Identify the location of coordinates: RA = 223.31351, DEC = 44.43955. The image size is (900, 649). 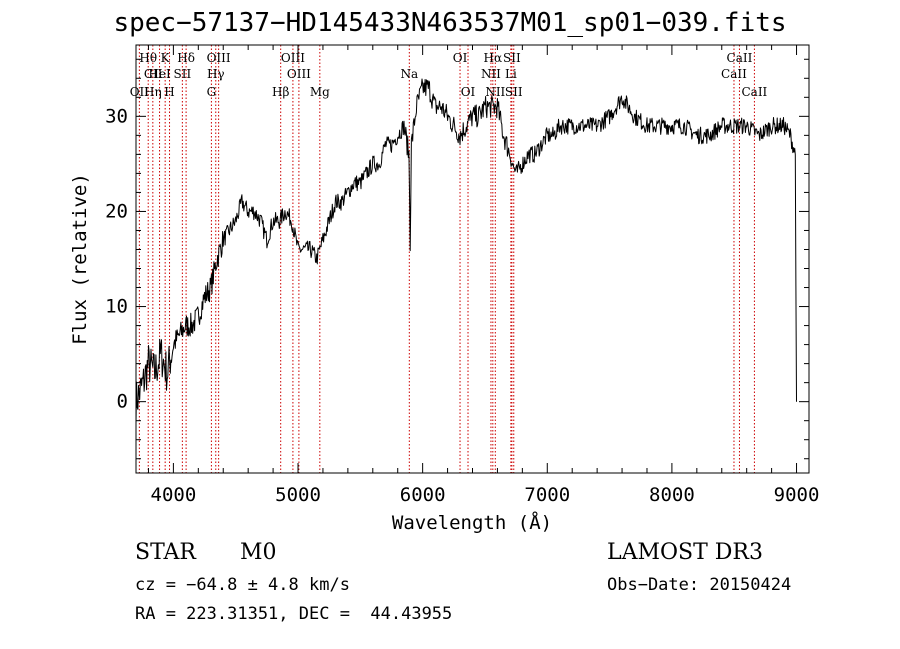
(294, 614).